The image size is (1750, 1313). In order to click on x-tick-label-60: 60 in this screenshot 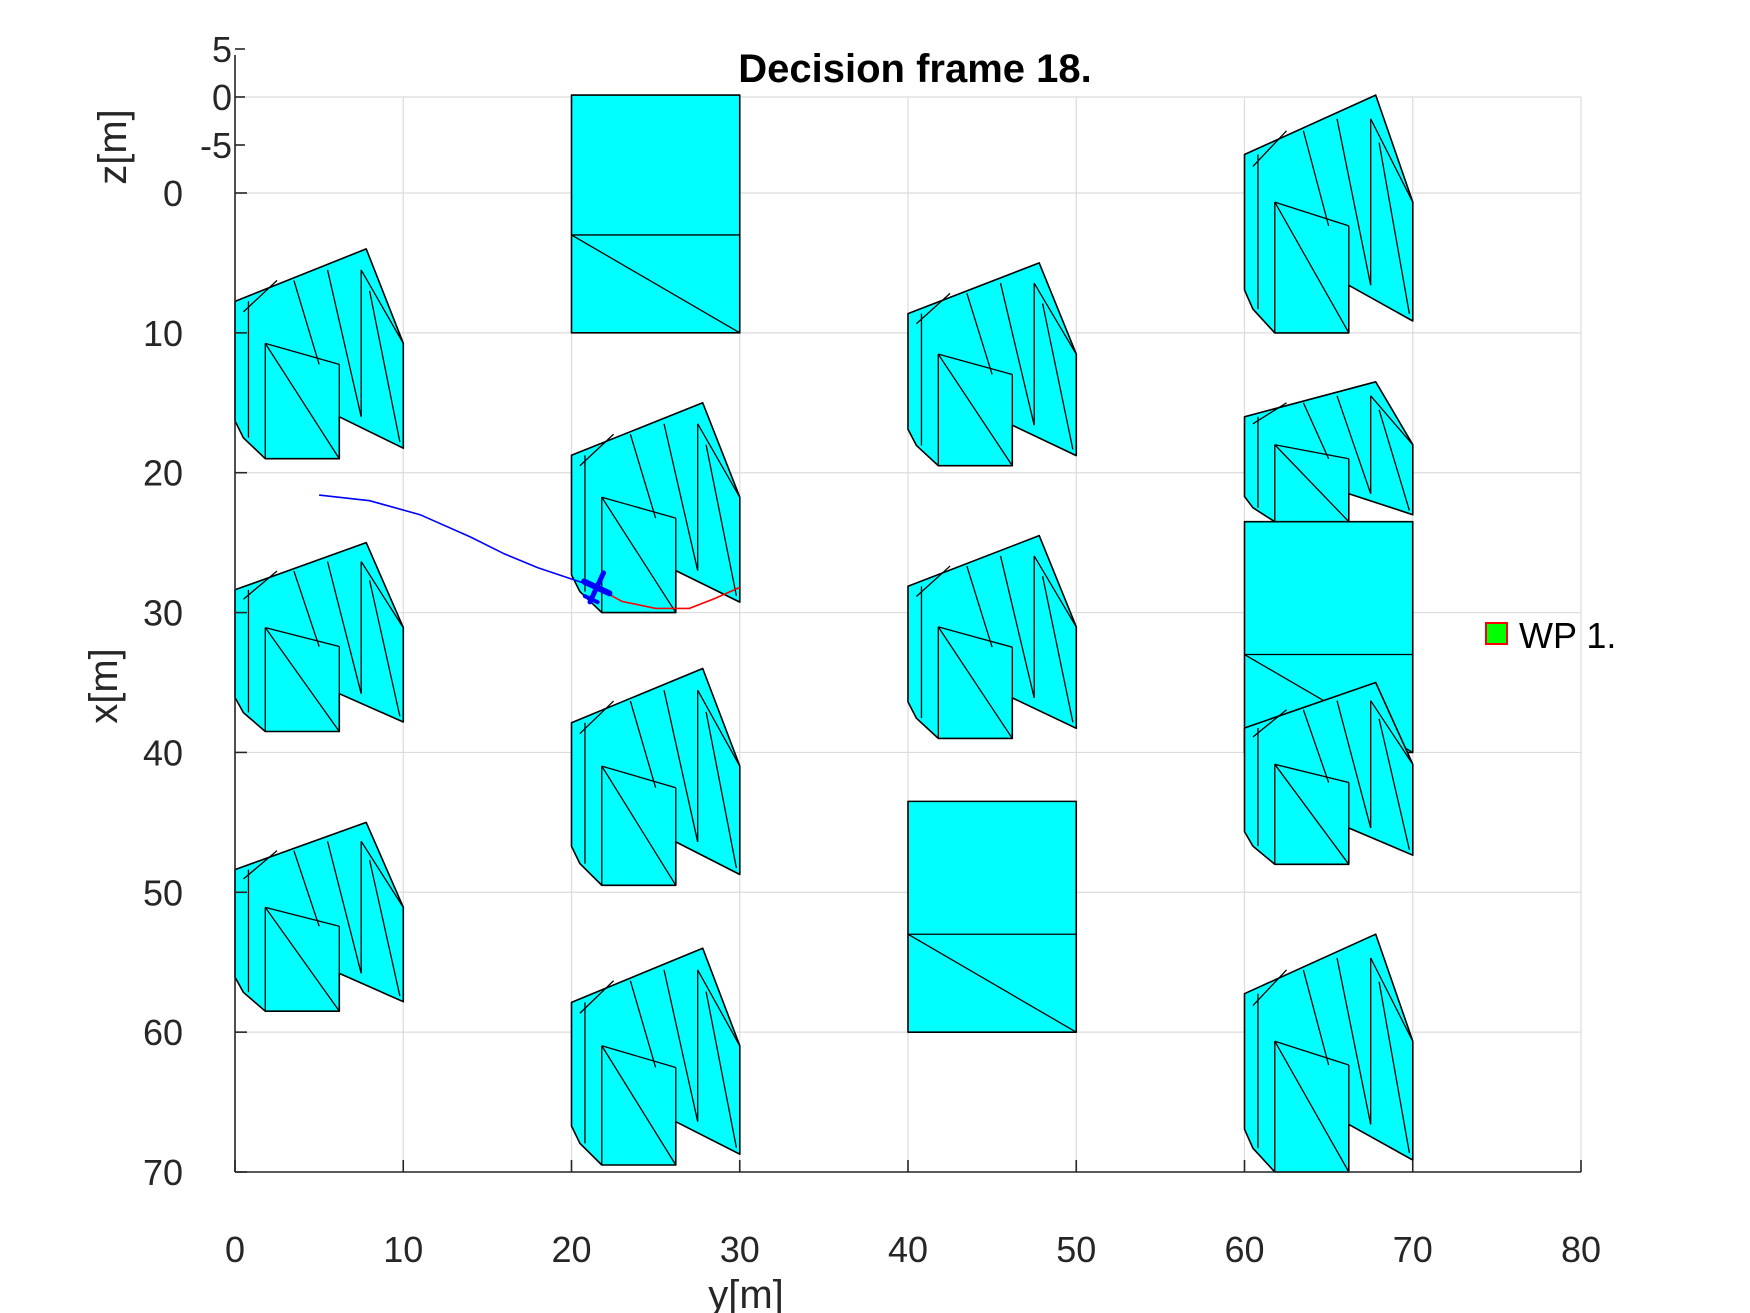, I will do `click(1244, 1249)`.